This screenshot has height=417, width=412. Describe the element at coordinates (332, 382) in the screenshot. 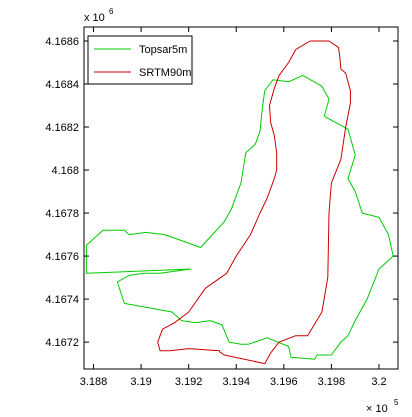

I see `x-tick-label: 3.198` at that location.